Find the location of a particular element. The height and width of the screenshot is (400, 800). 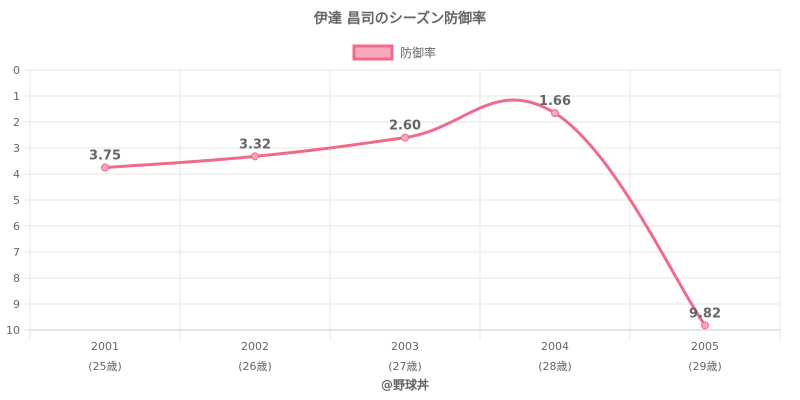

x-tick-label: 2005 is located at coordinates (705, 346).